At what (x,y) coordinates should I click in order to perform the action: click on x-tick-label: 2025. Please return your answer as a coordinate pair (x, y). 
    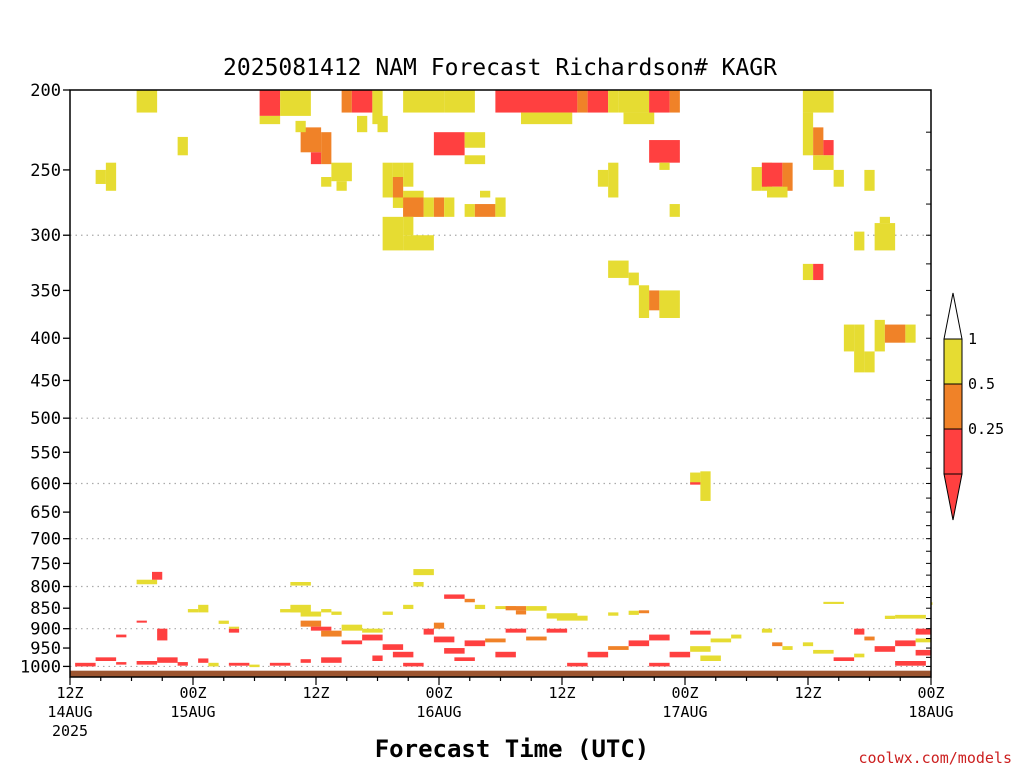
    Looking at the image, I should click on (70, 731).